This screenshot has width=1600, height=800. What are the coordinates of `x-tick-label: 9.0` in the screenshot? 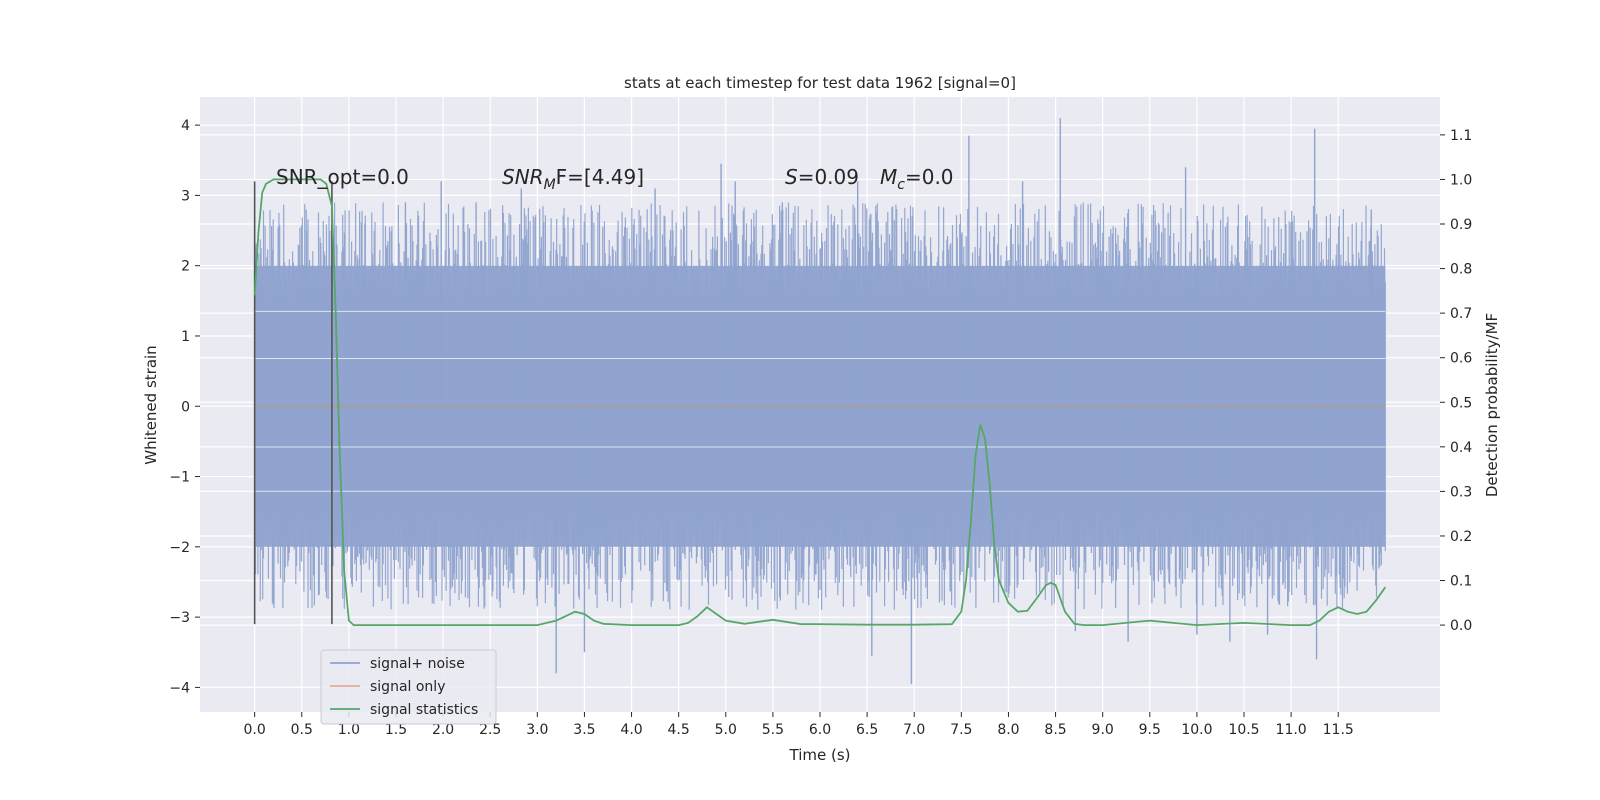 It's located at (1103, 730).